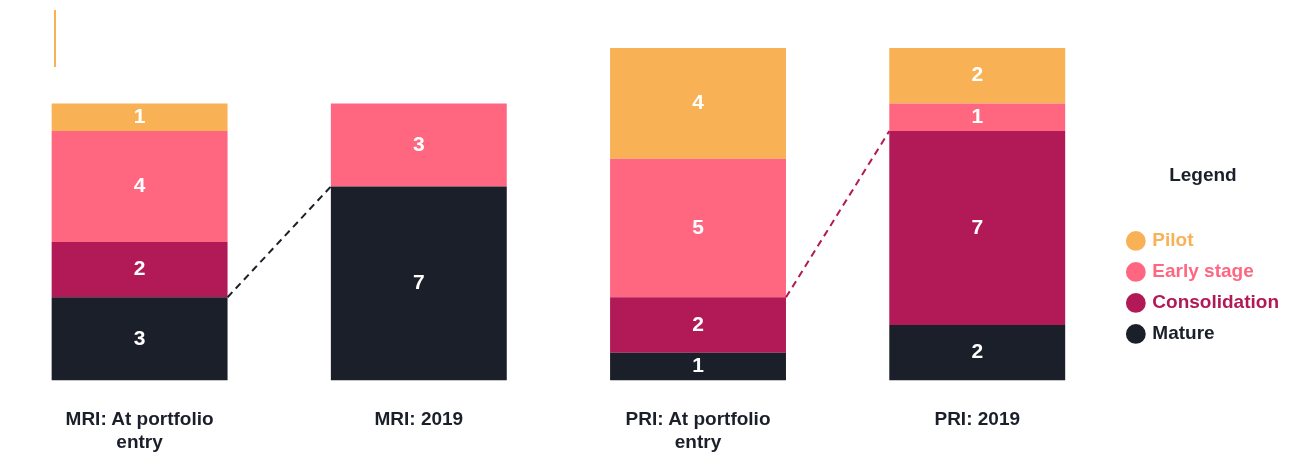 Image resolution: width=1309 pixels, height=474 pixels. Describe the element at coordinates (1203, 175) in the screenshot. I see `legend-title: Legend` at that location.